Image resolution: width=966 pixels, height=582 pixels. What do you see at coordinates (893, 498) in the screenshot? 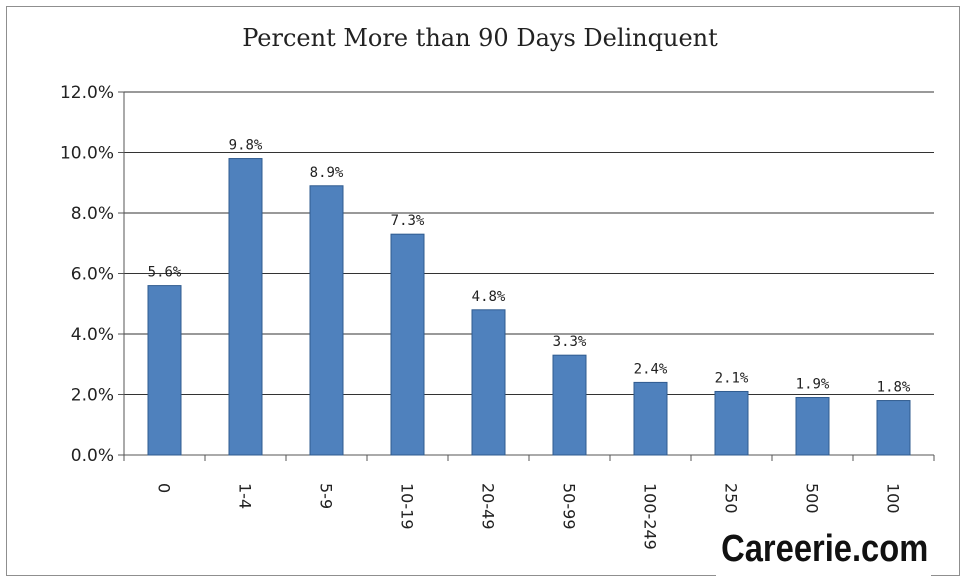
I see `x-tick-label: 100` at bounding box center [893, 498].